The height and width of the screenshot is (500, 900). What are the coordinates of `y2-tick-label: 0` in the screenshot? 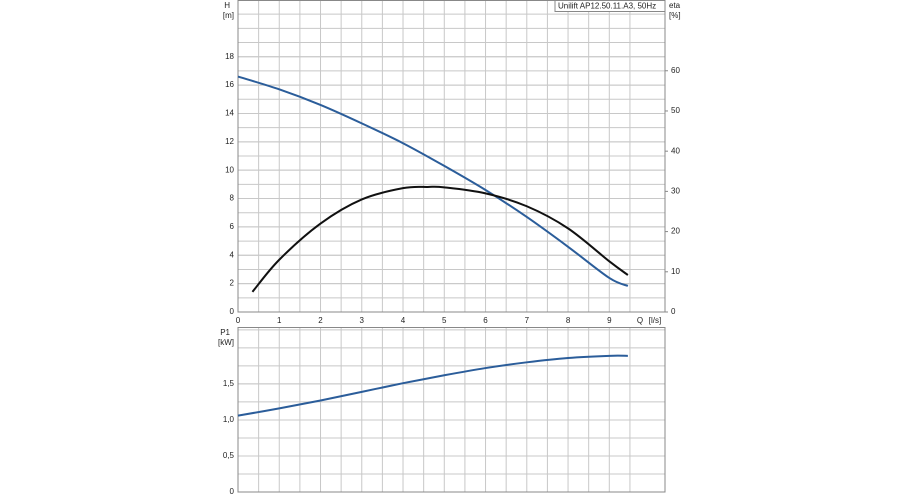 It's located at (673, 311).